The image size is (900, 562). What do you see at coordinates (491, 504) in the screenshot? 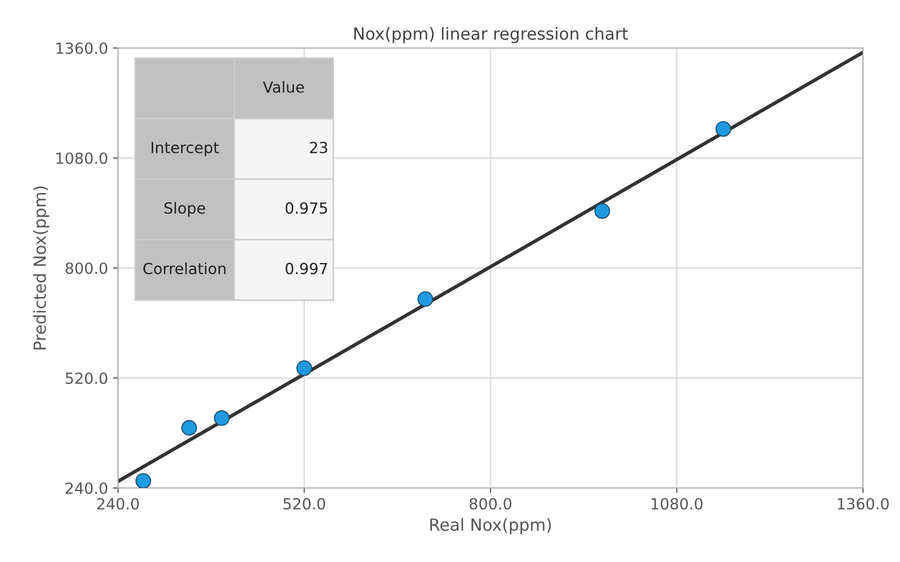
I see `x-tick-label: 800.0` at bounding box center [491, 504].